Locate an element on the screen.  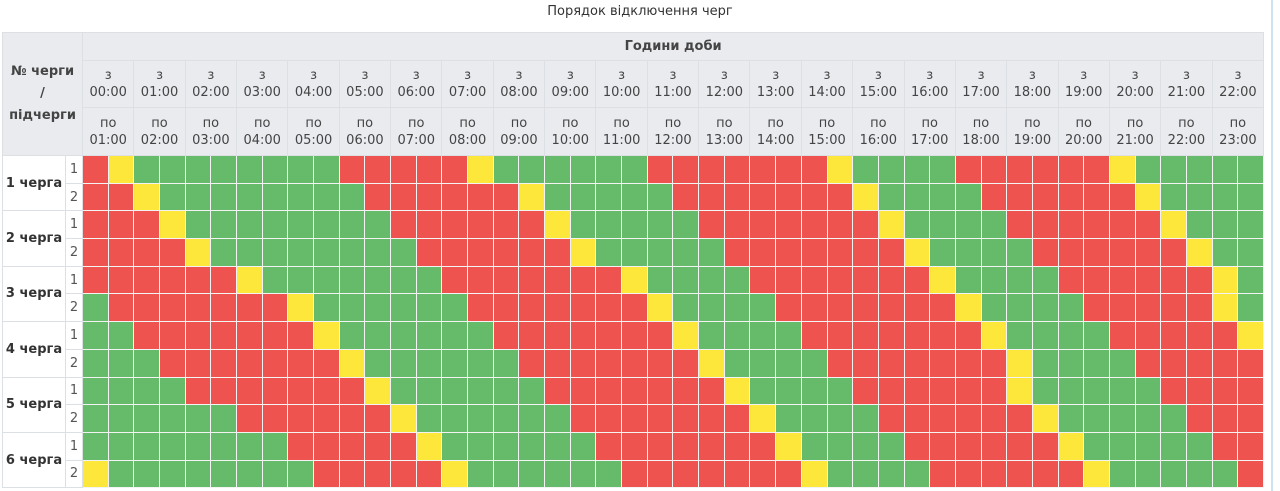
hour-from-header: з 07:00 is located at coordinates (467, 84).